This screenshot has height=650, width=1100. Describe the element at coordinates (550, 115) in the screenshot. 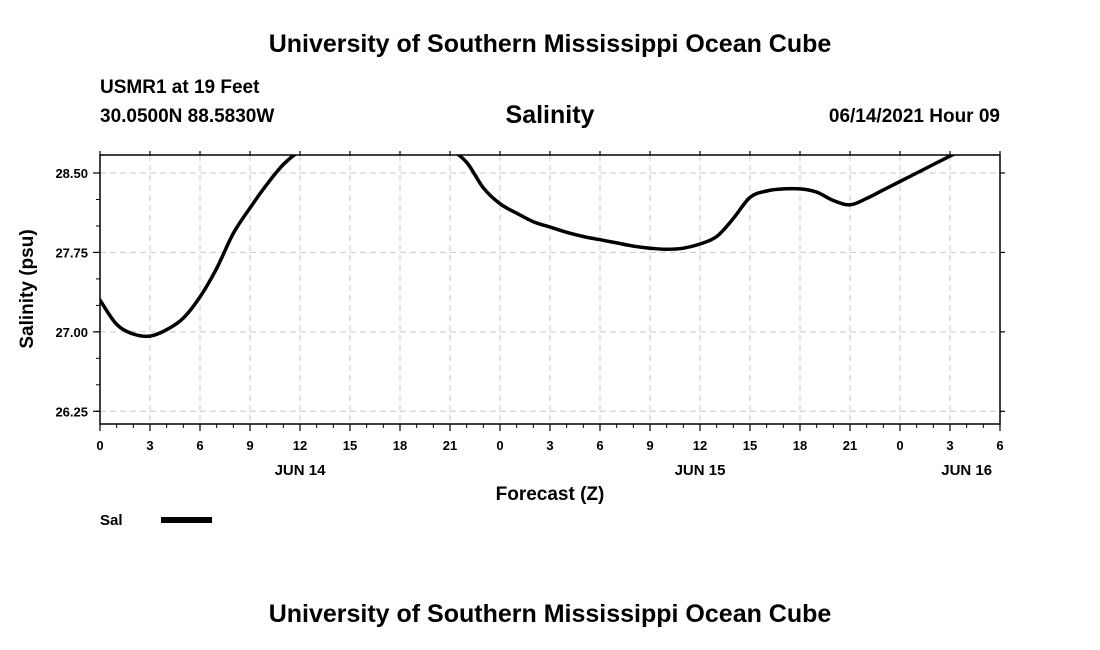

I see `chart-title: Salinity` at that location.